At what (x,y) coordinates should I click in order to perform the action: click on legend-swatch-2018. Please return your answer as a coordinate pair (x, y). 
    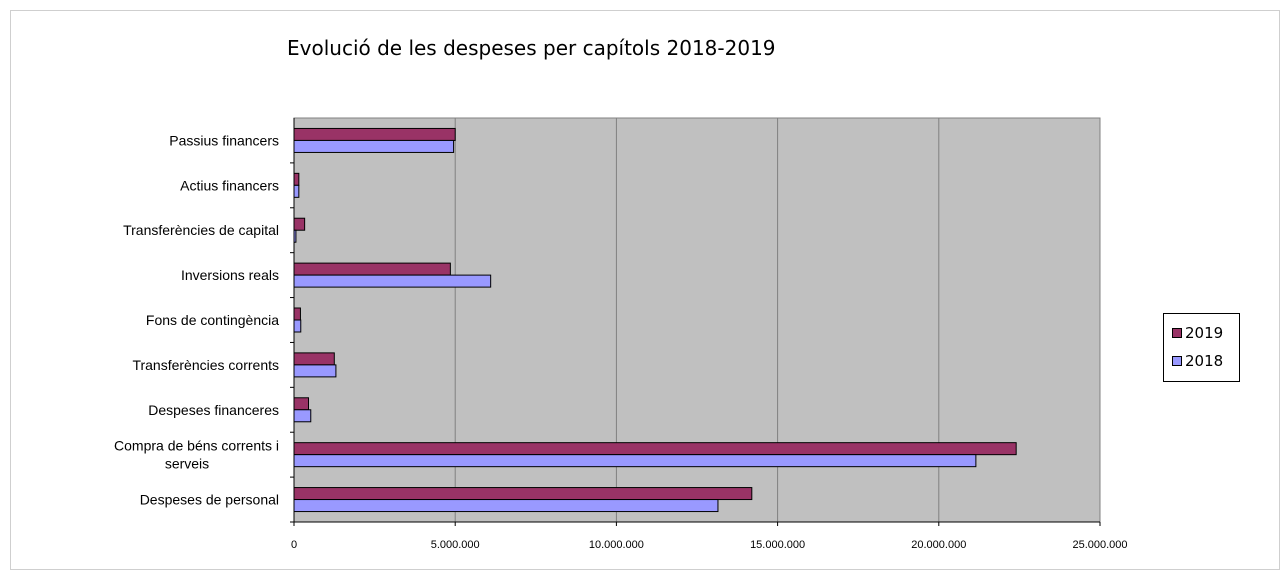
    Looking at the image, I should click on (1177, 361).